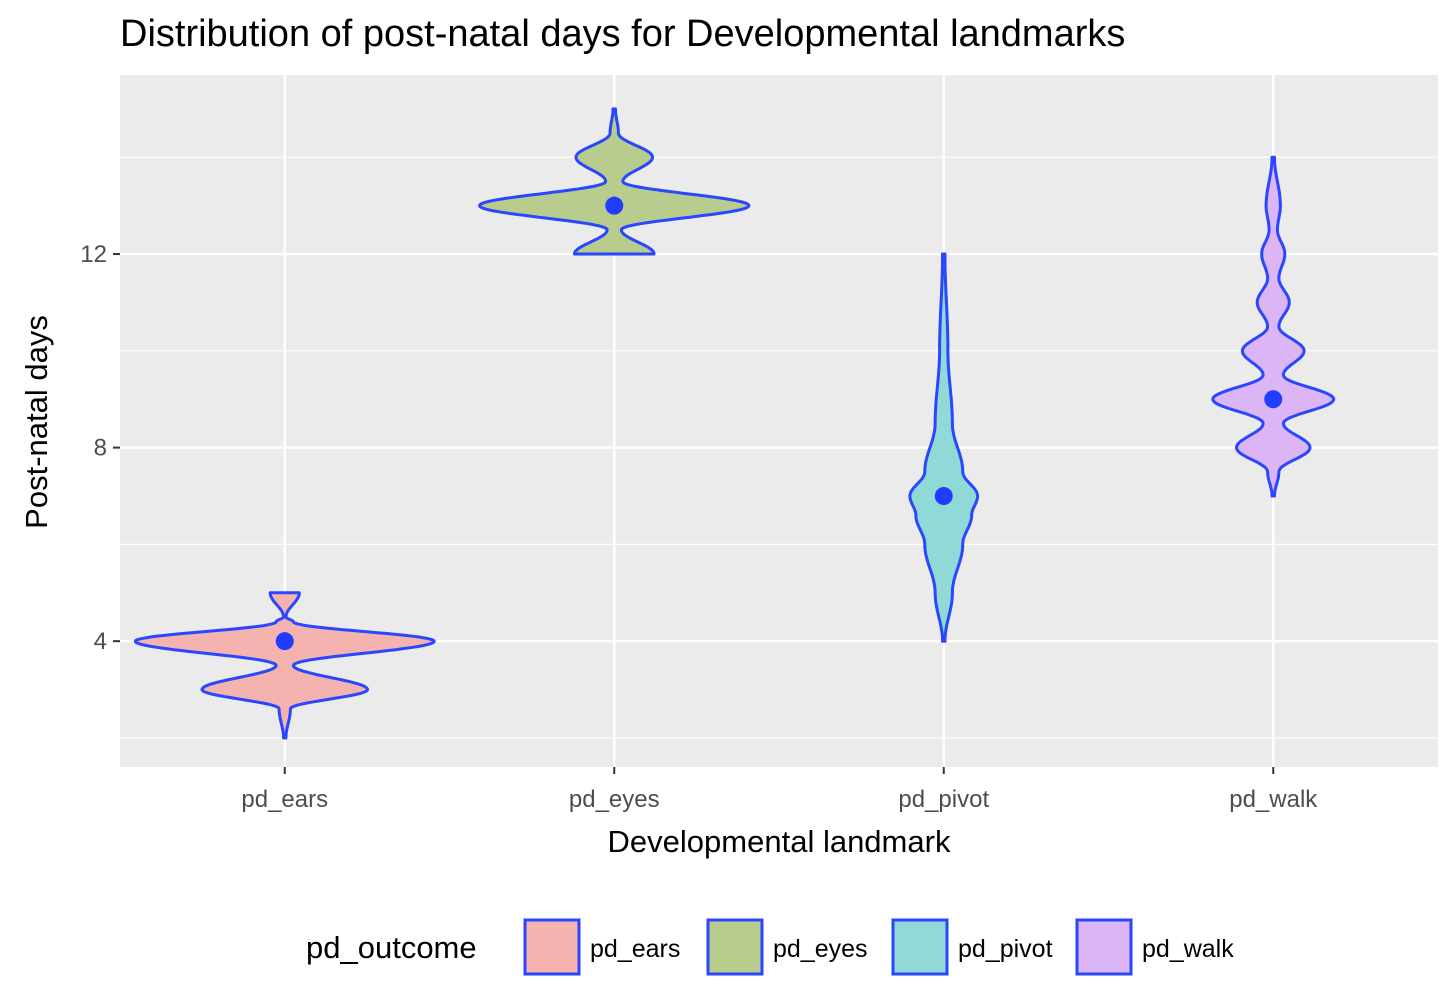 This screenshot has height=992, width=1456. I want to click on violin-pd_eyes, so click(614, 181).